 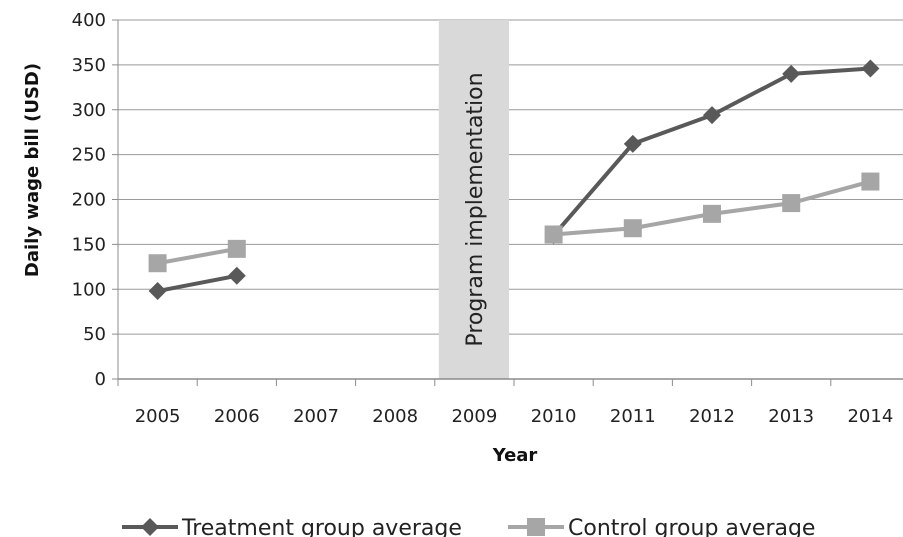 What do you see at coordinates (474, 416) in the screenshot?
I see `x-tick-label: 2009` at bounding box center [474, 416].